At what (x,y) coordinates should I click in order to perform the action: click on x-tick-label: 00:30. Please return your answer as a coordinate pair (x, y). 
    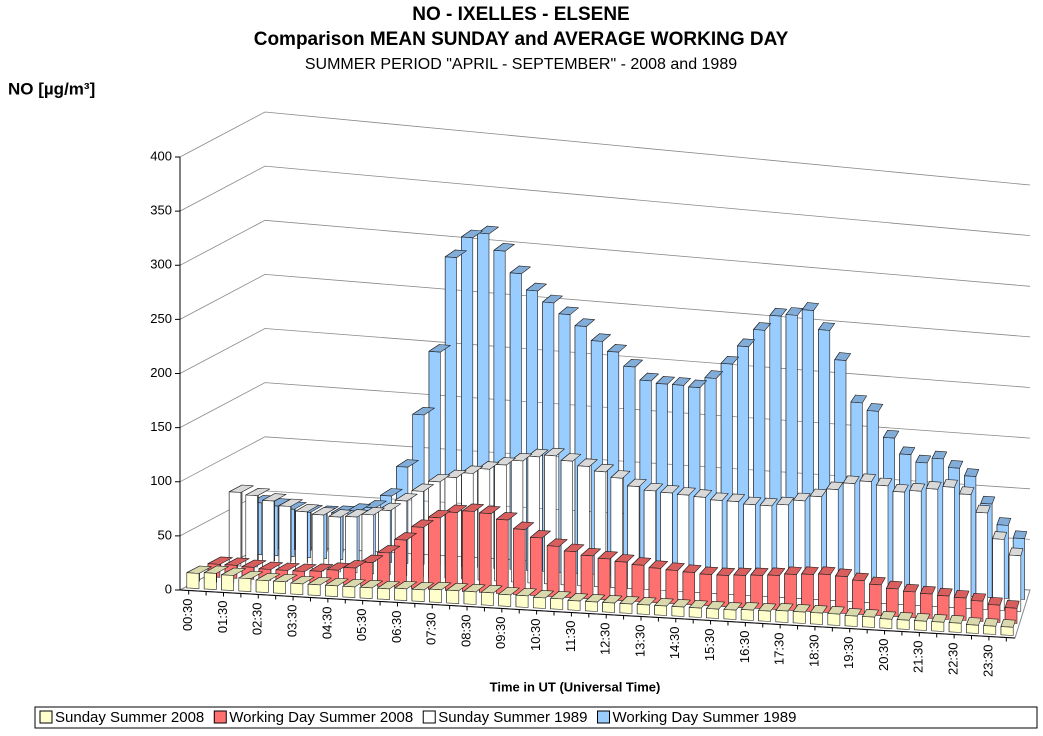
    Looking at the image, I should click on (187, 615).